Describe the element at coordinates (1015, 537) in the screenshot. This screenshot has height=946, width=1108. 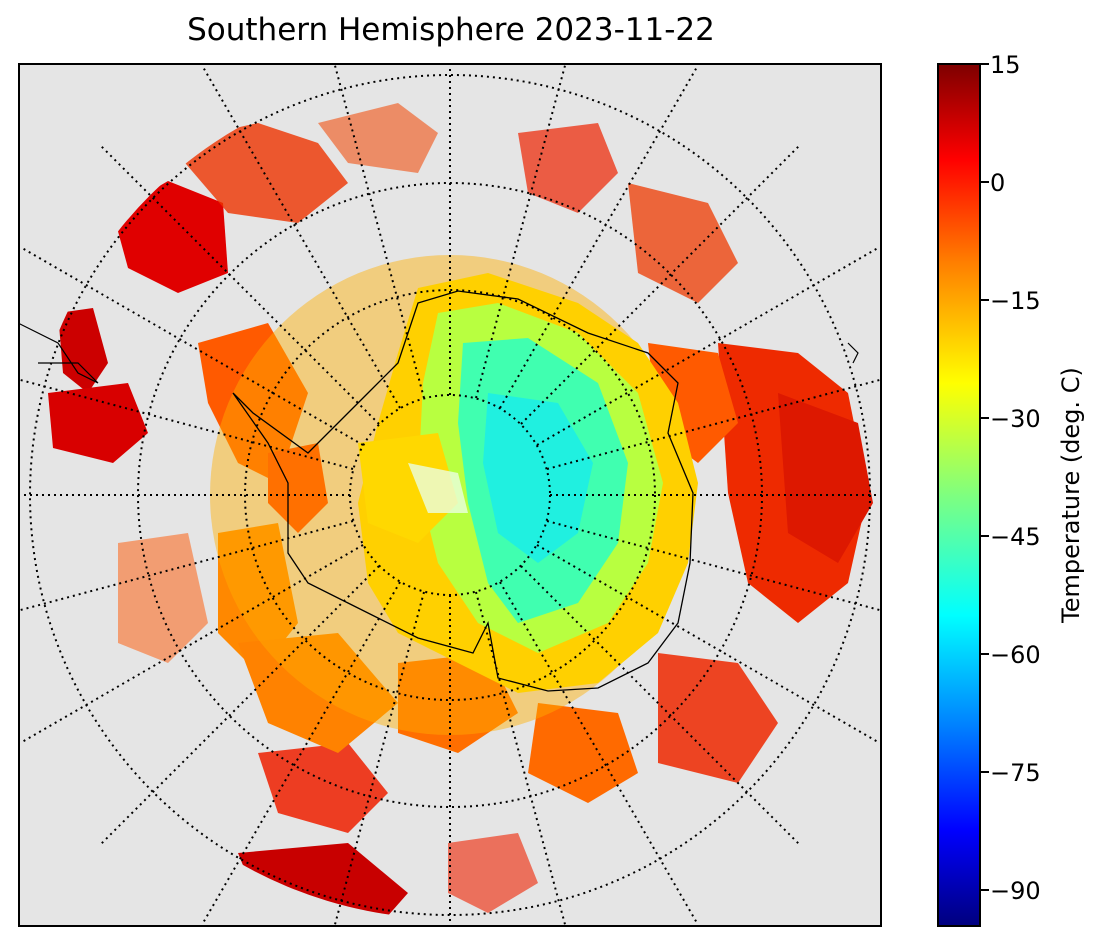
I see `colorbar-tick-label: −45` at that location.